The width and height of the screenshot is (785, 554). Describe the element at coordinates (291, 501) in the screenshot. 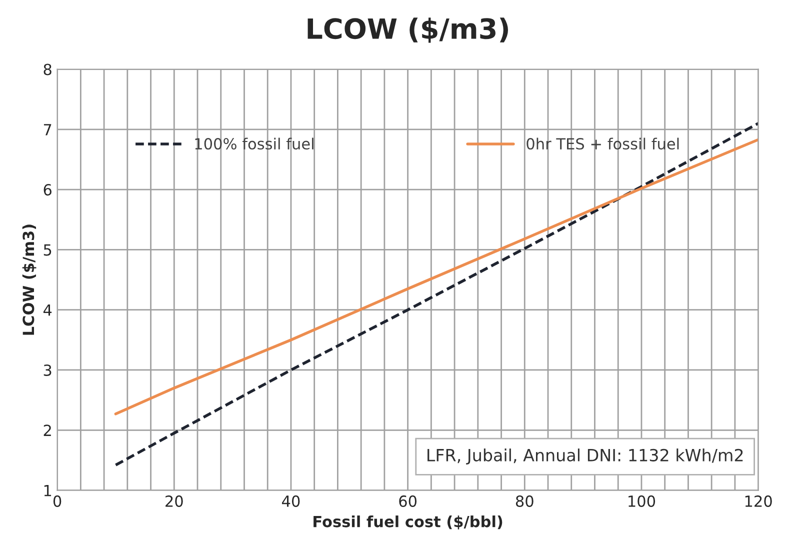

I see `x-tick-label: 40` at that location.